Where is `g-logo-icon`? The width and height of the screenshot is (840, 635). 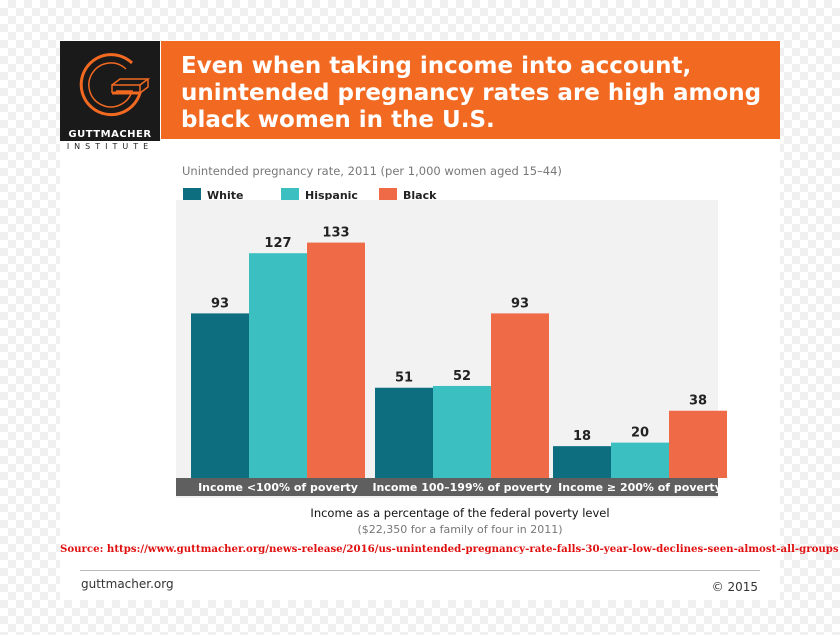 g-logo-icon is located at coordinates (115, 85).